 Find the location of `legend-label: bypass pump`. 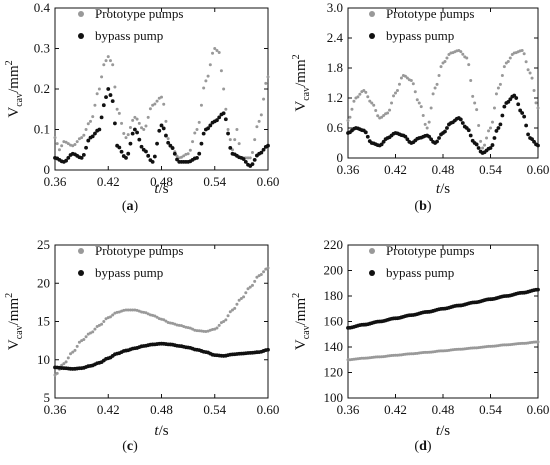

legend-label: bypass pump is located at coordinates (129, 35).